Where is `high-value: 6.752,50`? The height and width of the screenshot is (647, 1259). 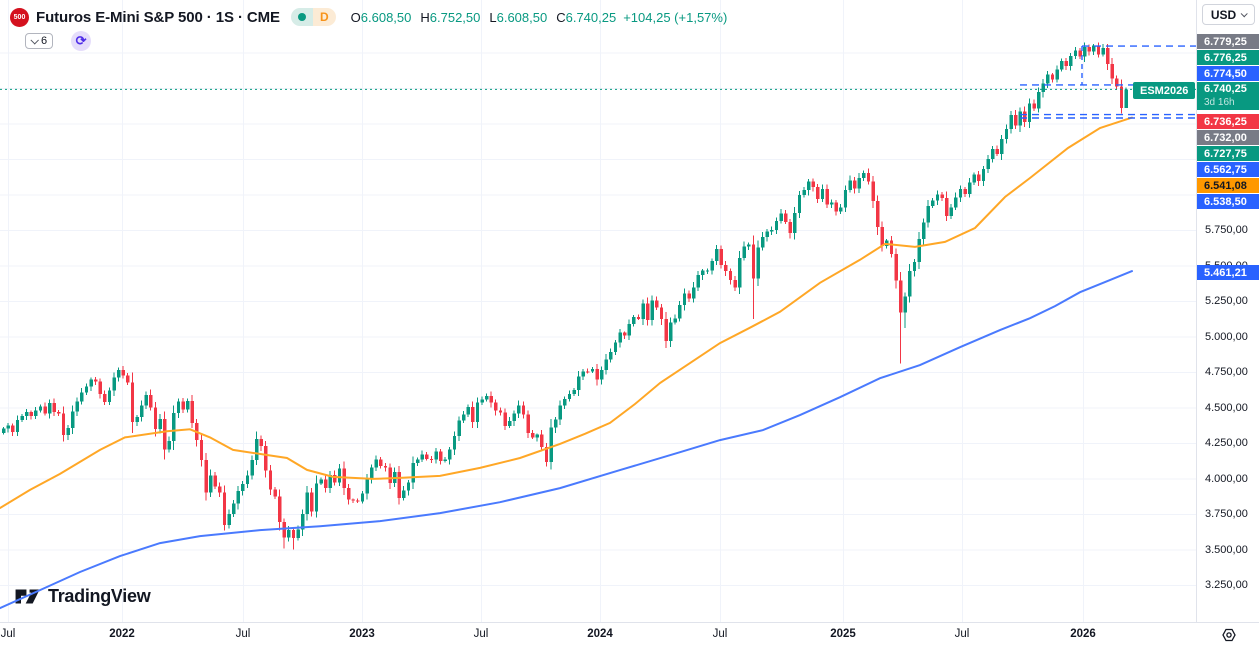
high-value: 6.752,50 is located at coordinates (455, 17).